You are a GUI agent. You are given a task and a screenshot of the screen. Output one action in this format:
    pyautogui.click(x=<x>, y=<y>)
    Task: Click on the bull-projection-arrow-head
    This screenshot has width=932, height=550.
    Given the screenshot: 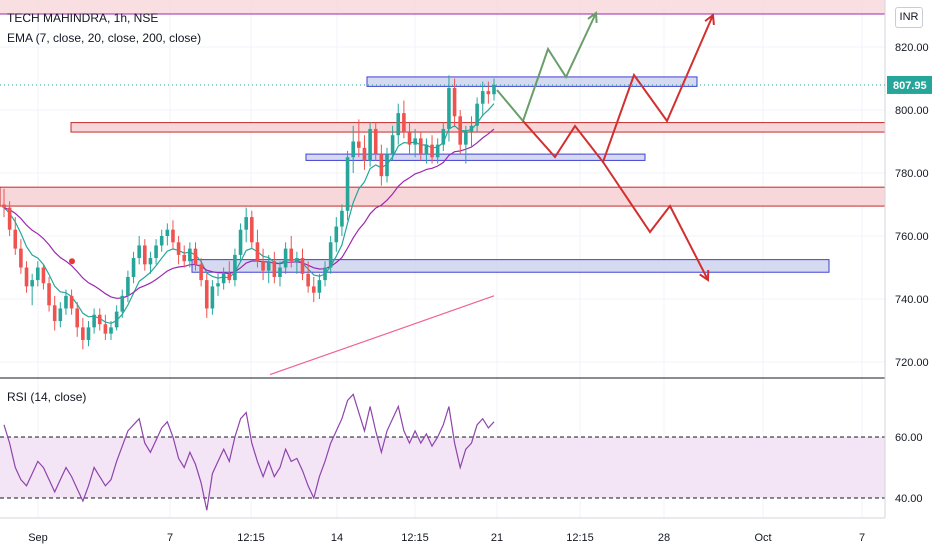 What is the action you would take?
    pyautogui.click(x=592, y=17)
    